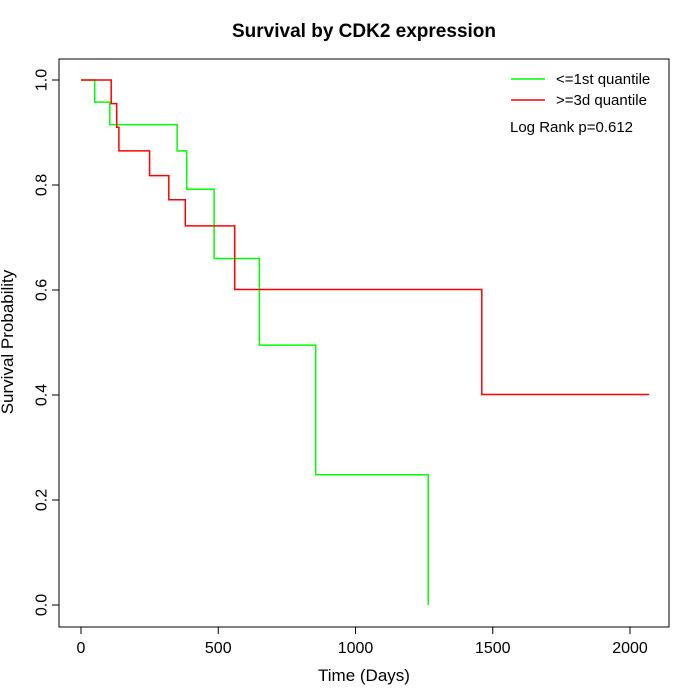 This screenshot has height=700, width=700. Describe the element at coordinates (601, 100) in the screenshot. I see `legend-label-series-2: >=3d quantile` at that location.